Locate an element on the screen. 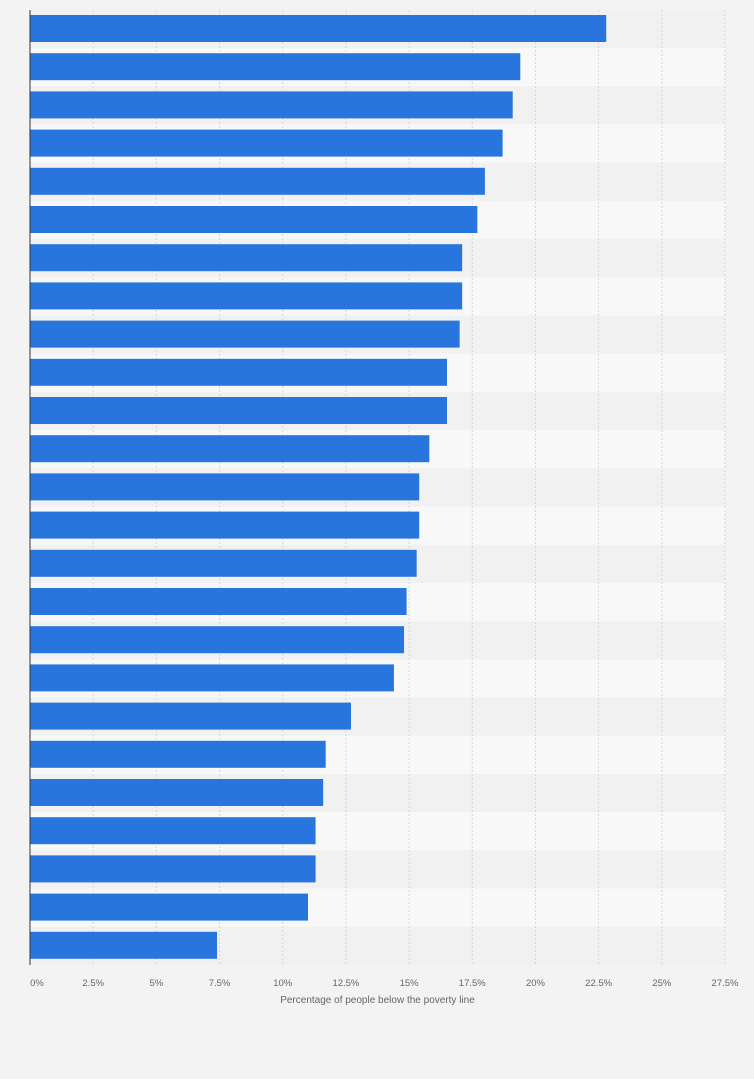 This screenshot has height=1079, width=754. x-tick-label: 2.5% is located at coordinates (93, 983).